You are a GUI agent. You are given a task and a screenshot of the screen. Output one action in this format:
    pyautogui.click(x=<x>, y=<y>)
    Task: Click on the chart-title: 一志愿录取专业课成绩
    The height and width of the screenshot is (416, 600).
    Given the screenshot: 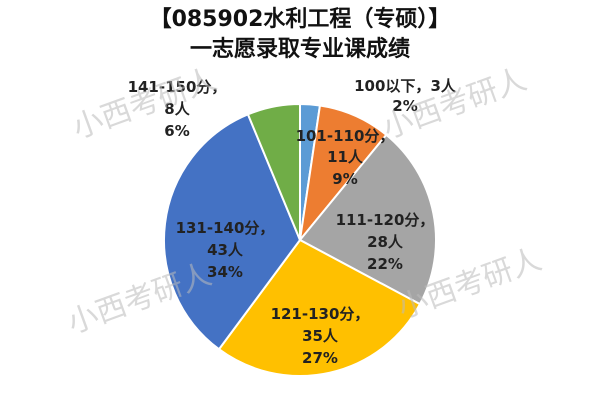 What is the action you would take?
    pyautogui.click(x=300, y=49)
    